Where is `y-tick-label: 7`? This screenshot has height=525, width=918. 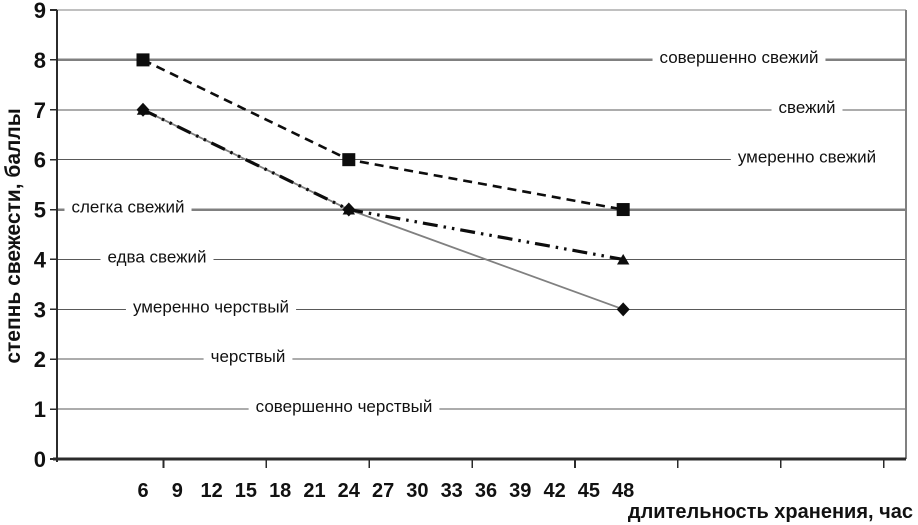
y-tick-label: 7 is located at coordinates (40, 110).